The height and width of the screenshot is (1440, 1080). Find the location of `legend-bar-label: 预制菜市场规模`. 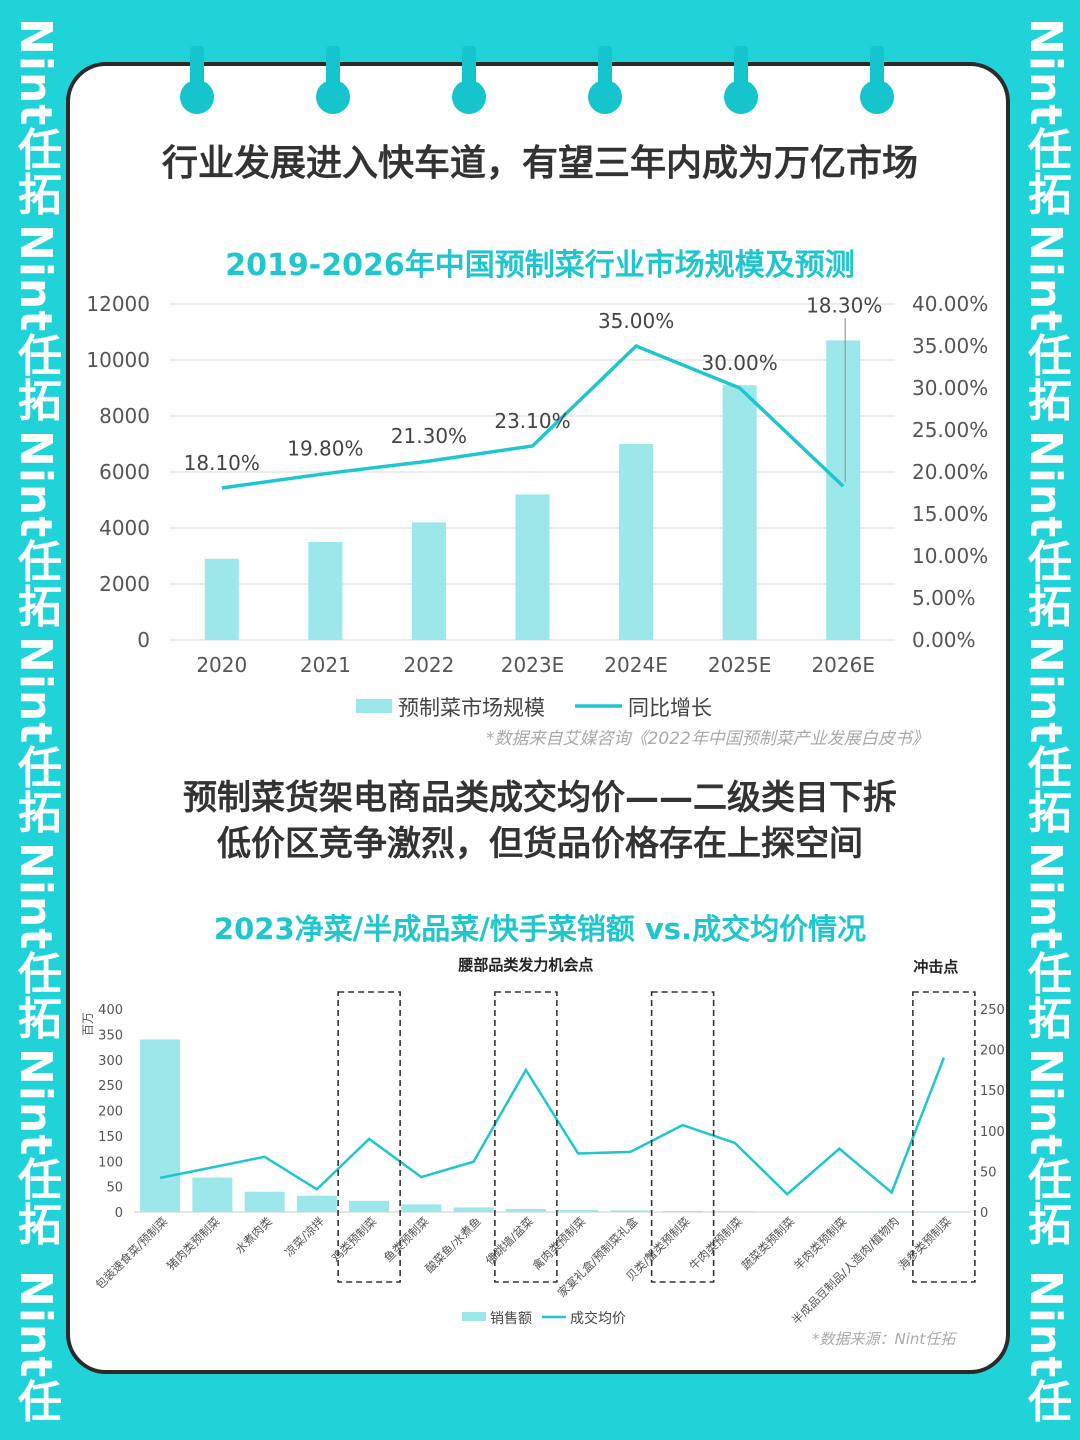

legend-bar-label: 预制菜市场规模 is located at coordinates (471, 708).